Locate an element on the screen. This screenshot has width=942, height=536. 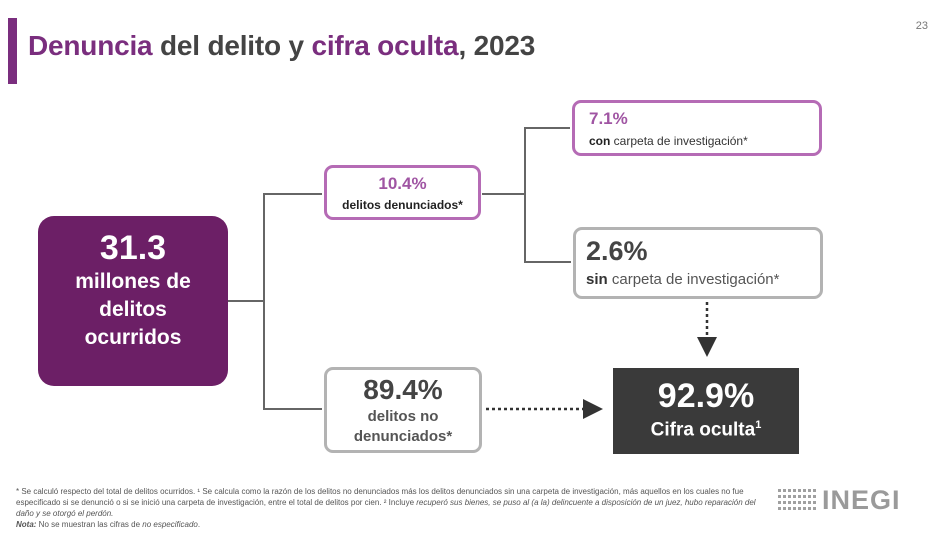
with-folder-label: con carpeta de investigación* is located at coordinates (704, 141).